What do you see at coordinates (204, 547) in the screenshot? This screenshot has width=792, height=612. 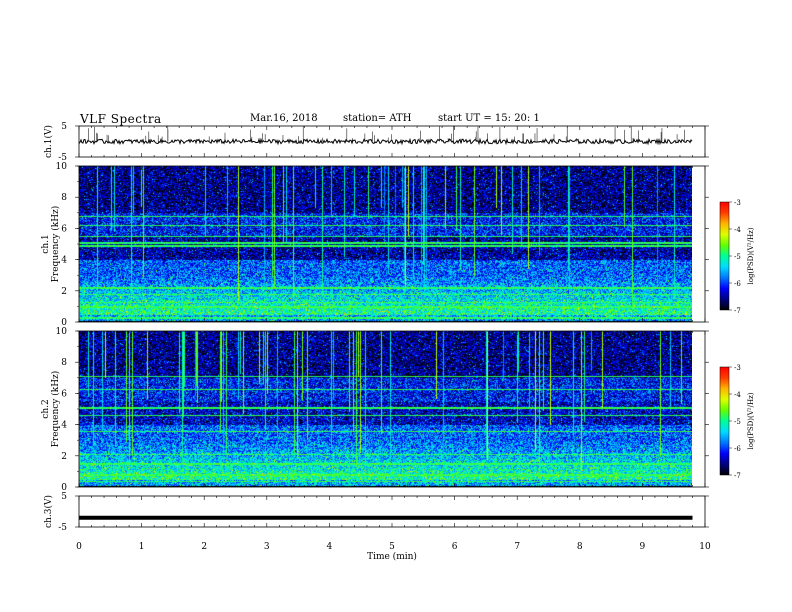 I see `x-tick-label: 2` at bounding box center [204, 547].